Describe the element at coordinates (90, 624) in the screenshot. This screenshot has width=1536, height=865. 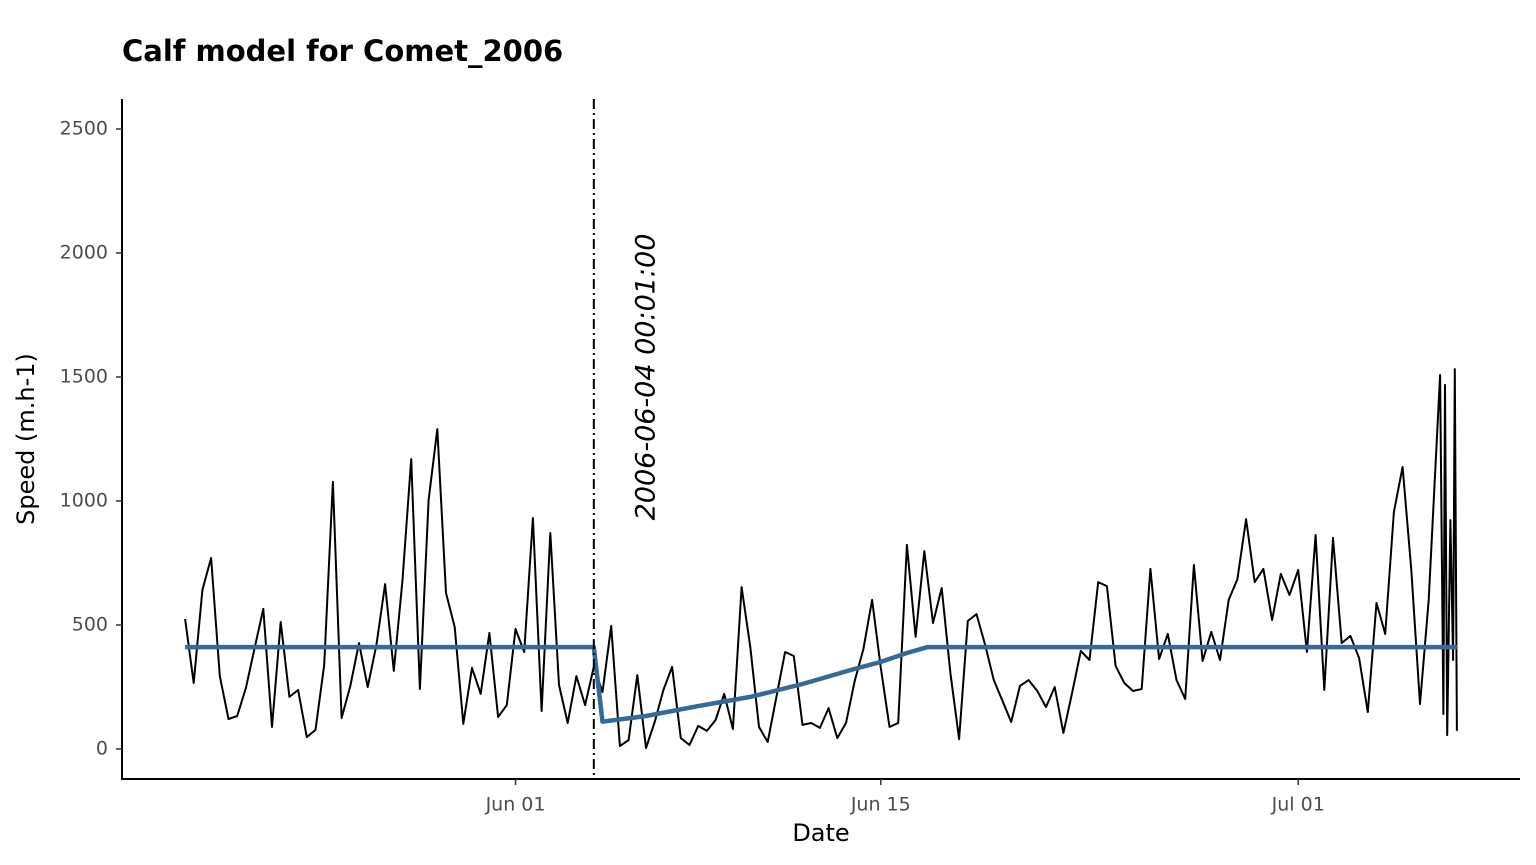
I see `y-tick-label: 500` at that location.